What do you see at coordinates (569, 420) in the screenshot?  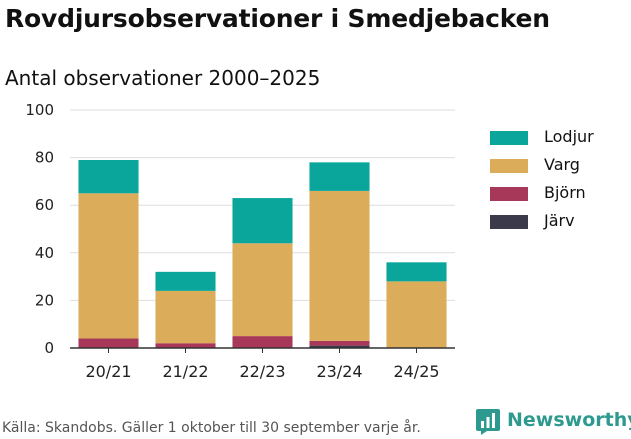 I see `newsworthy-logo-text: Newsworthy` at bounding box center [569, 420].